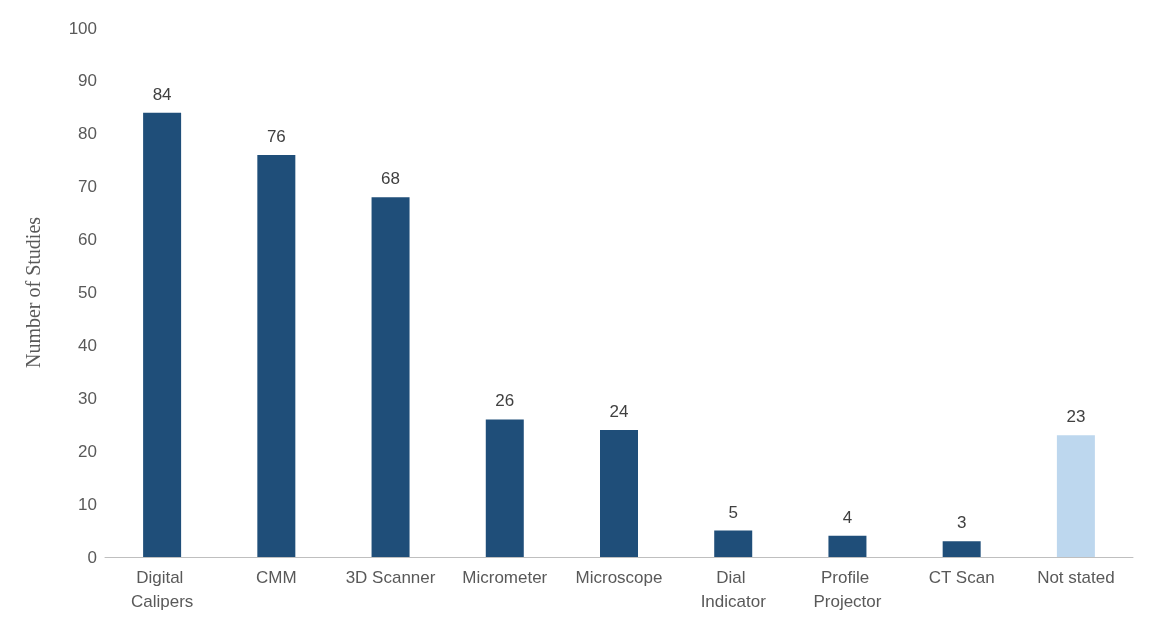  Describe the element at coordinates (961, 577) in the screenshot. I see `x-tick-label: CT Scan` at that location.